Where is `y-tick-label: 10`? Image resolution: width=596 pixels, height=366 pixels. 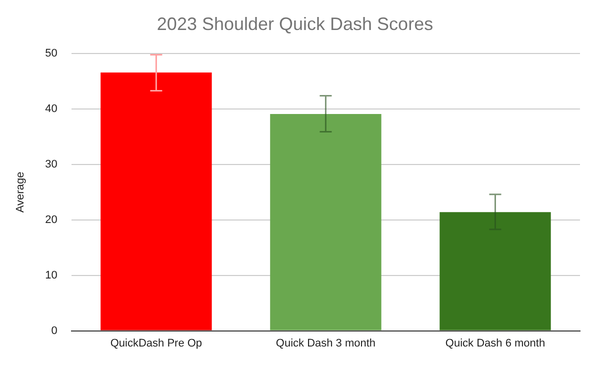 y-tick-label: 10 is located at coordinates (51, 275).